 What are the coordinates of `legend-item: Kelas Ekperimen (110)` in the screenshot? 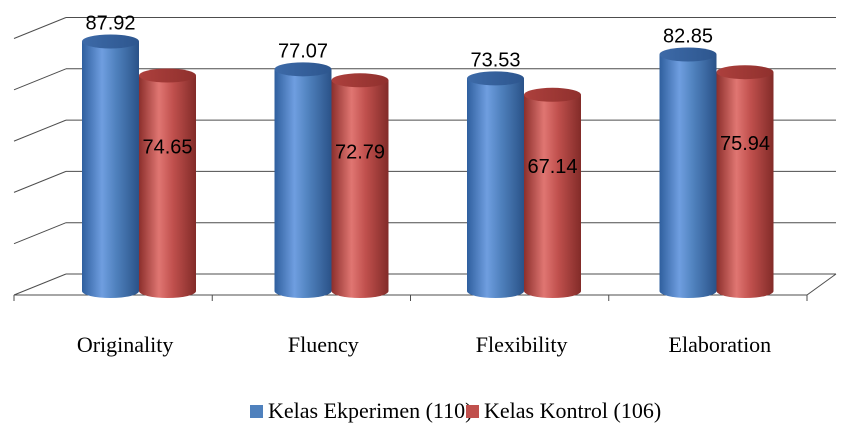 It's located at (361, 410).